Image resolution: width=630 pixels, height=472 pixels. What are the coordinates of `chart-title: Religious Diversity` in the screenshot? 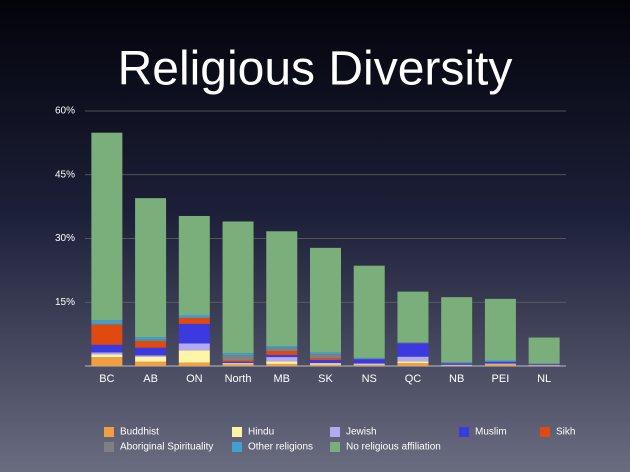 It's located at (315, 69).